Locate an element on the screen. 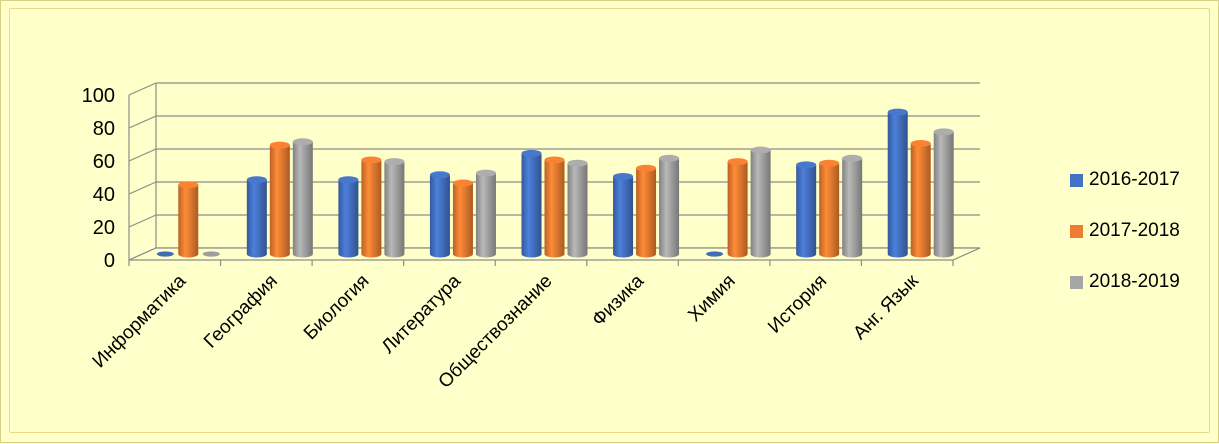 The width and height of the screenshot is (1219, 444). legend-label: 2016-2017 is located at coordinates (1134, 179).